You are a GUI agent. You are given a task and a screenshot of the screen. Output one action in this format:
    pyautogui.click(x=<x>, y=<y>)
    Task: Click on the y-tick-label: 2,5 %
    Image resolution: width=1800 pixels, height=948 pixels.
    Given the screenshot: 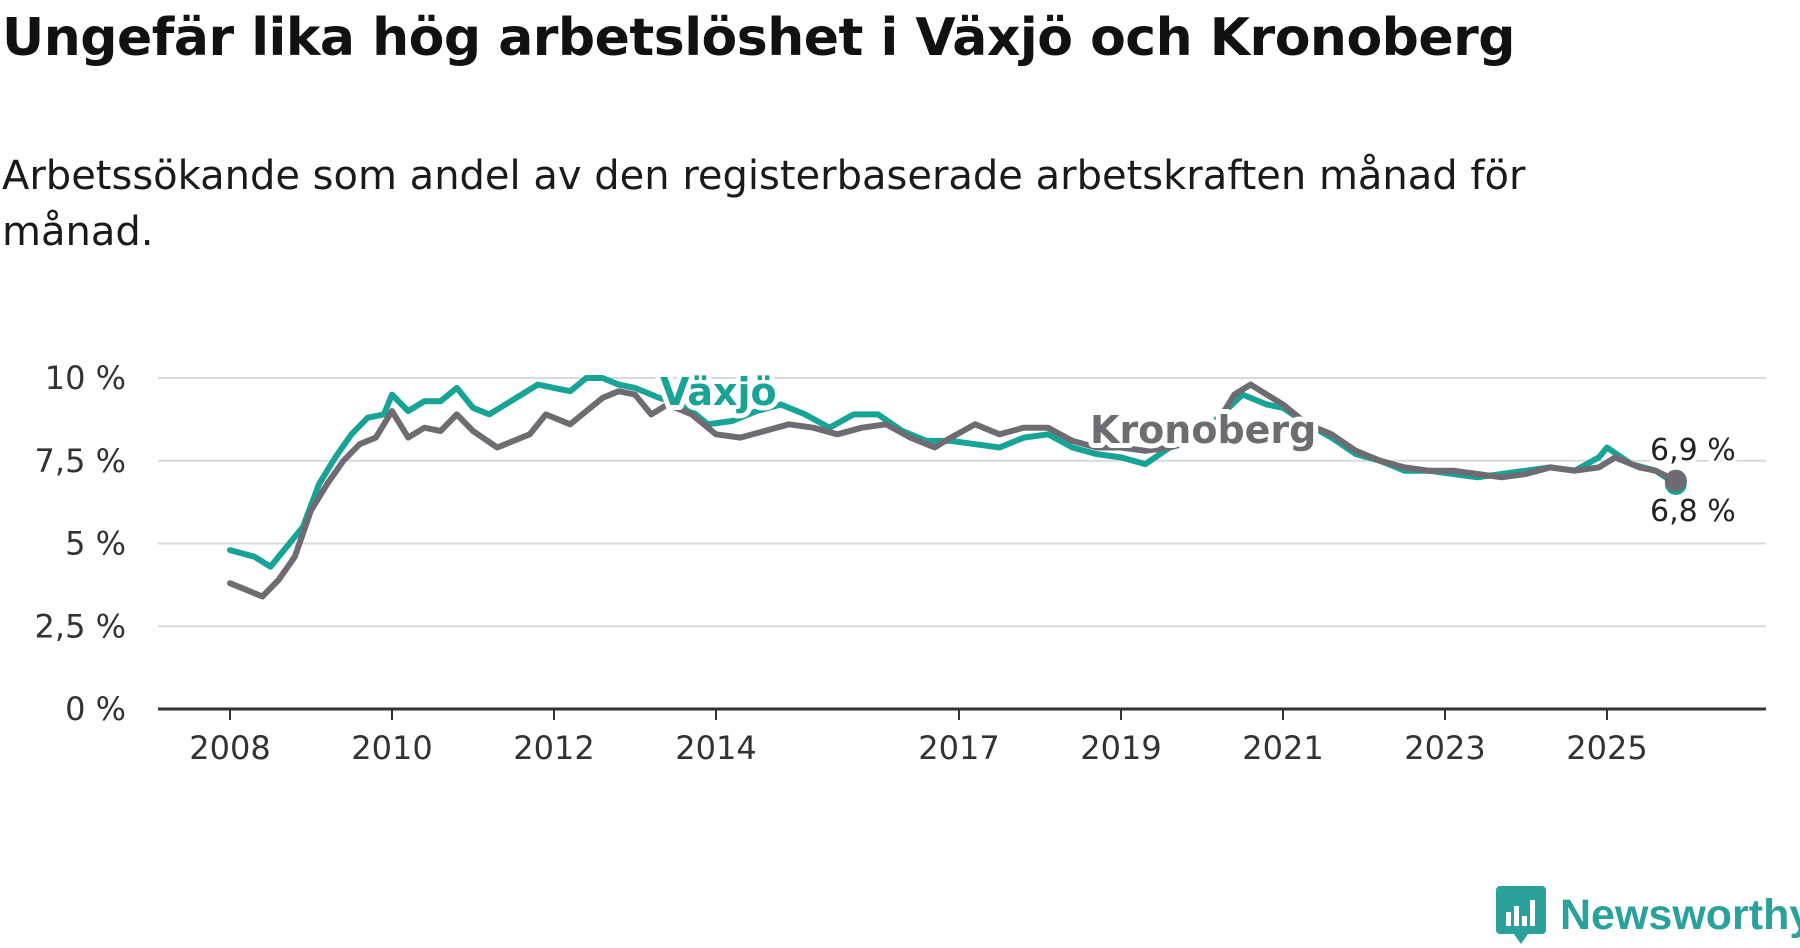 What is the action you would take?
    pyautogui.click(x=80, y=626)
    